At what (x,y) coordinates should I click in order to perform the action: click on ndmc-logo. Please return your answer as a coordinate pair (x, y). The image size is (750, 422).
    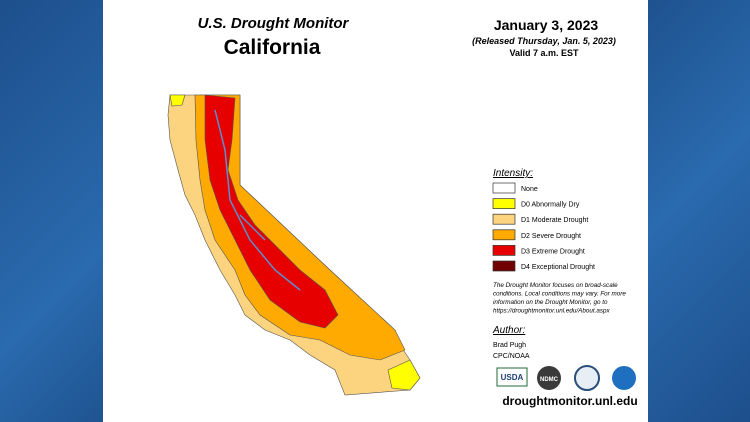
    Looking at the image, I should click on (549, 378).